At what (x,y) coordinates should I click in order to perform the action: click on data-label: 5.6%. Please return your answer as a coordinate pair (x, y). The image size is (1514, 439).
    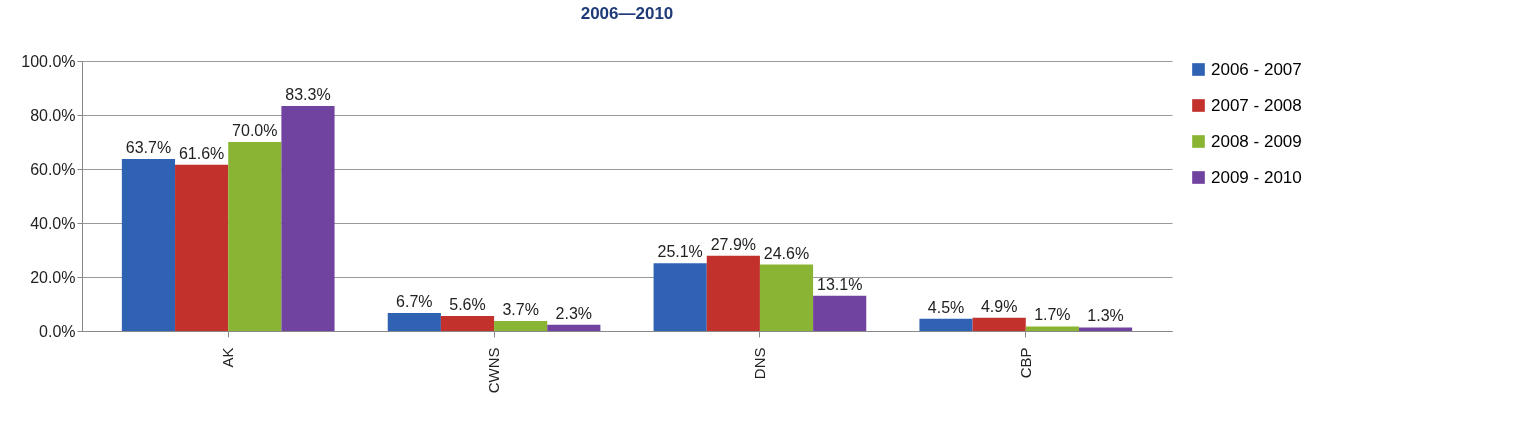
    Looking at the image, I should click on (467, 304).